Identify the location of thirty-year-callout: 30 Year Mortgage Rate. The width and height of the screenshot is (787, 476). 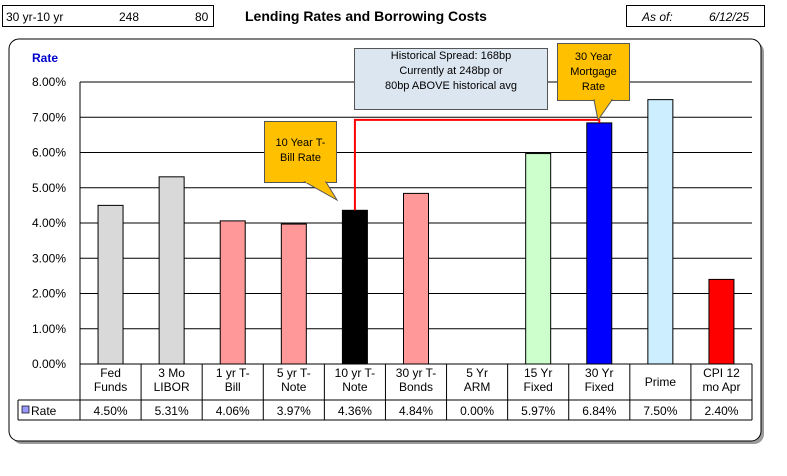
(593, 72).